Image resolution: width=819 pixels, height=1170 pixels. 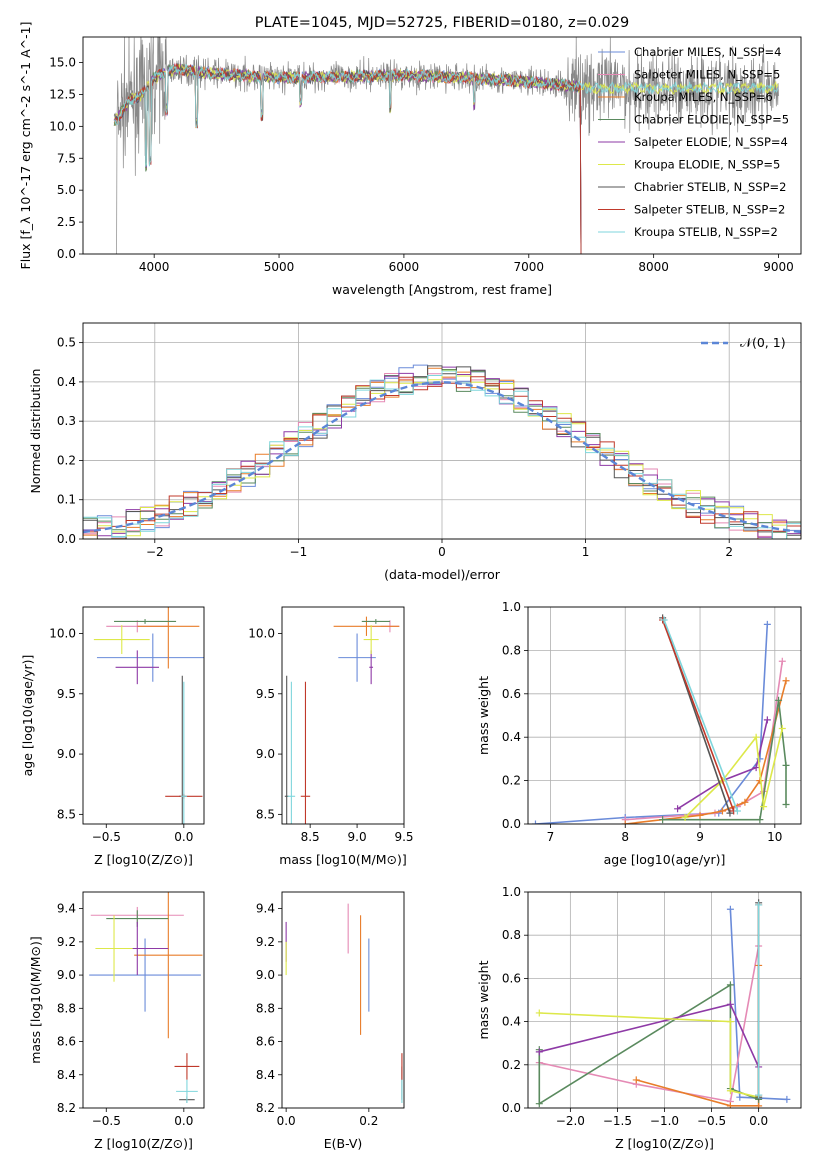 I want to click on mass-vs-ebv-axes: 0.0 0.2 8.2 8.4 8.6 8.8 9.0 9.2 9.4, so click(x=317, y=1015).